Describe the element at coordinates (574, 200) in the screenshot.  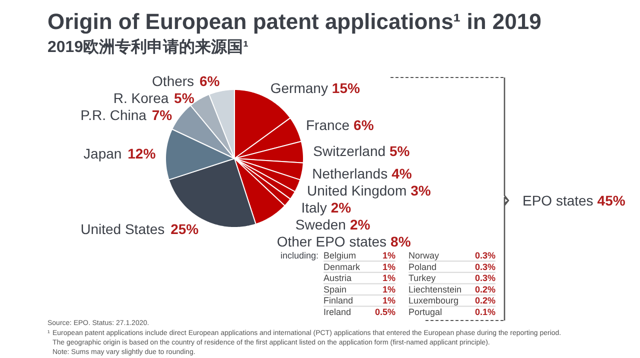
I see `text: EPO states 45%` at that location.